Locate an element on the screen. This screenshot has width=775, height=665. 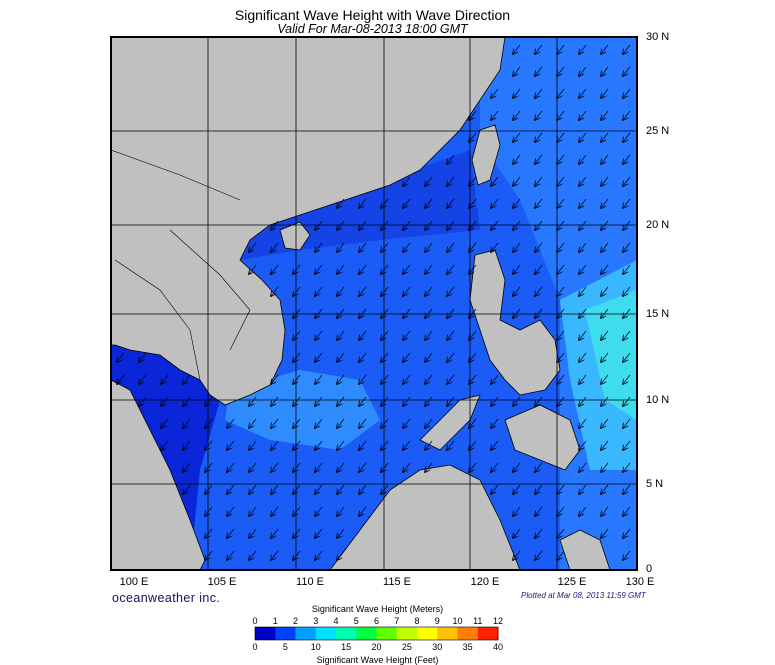
lon-label-110e: 110 E is located at coordinates (310, 582).